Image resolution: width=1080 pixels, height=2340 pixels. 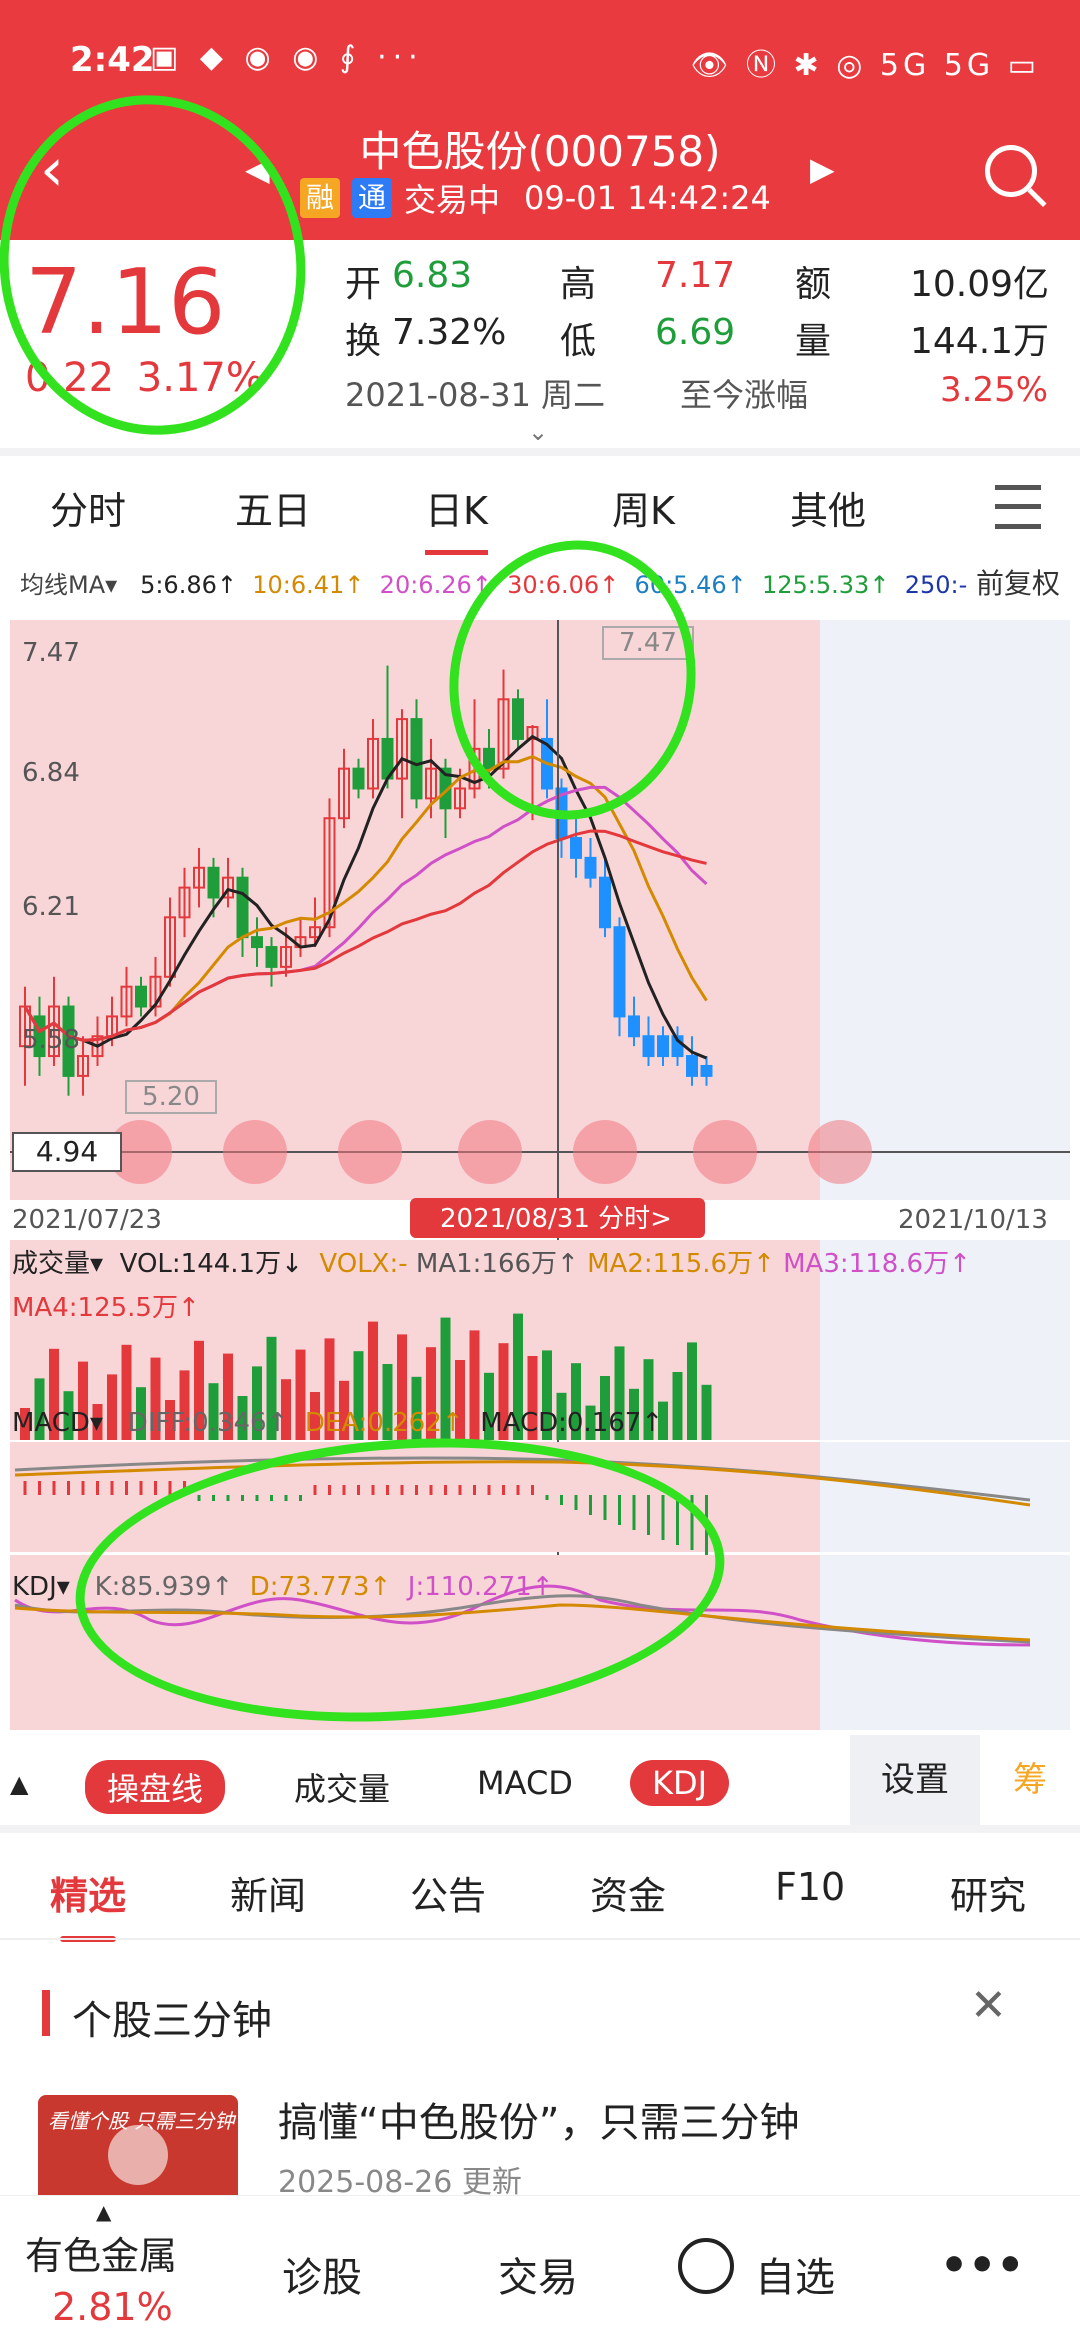 I want to click on video-thumbnail: 看懂个股 只需三分钟, so click(x=138, y=2150).